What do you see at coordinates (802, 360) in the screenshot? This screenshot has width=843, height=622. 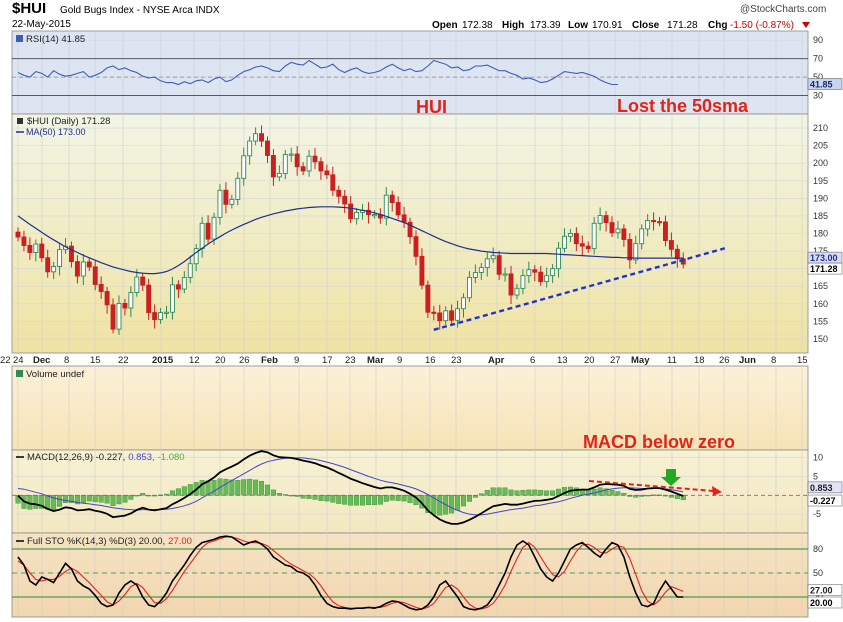 I see `x-tick-label: 15` at bounding box center [802, 360].